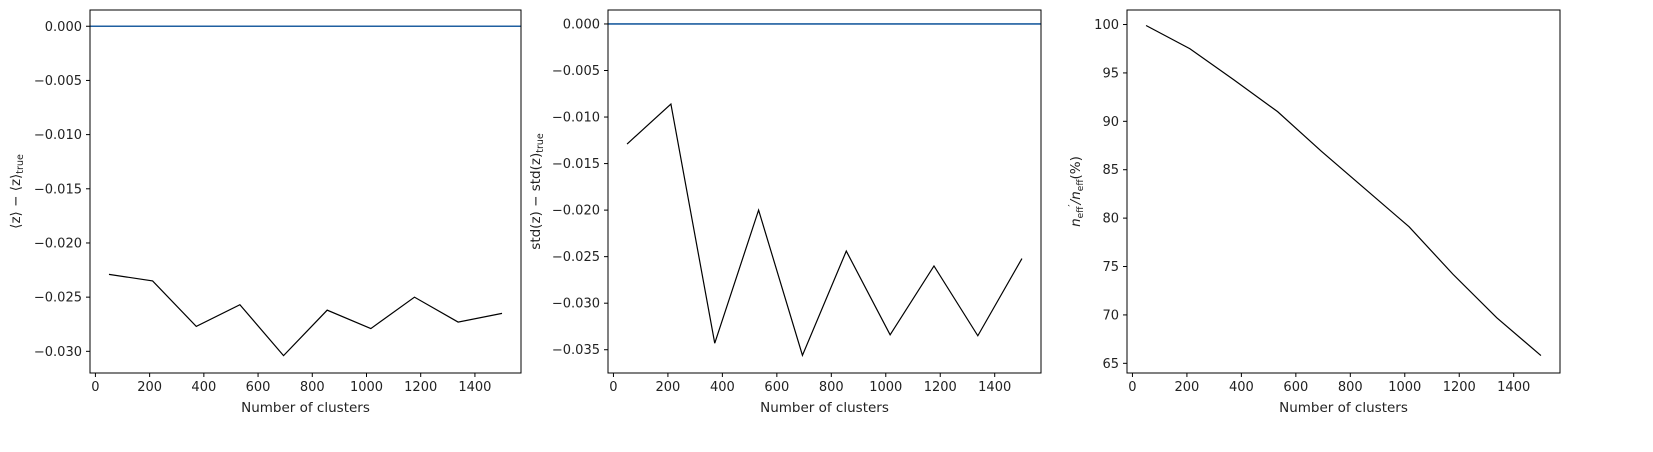 The width and height of the screenshot is (1653, 452). Describe the element at coordinates (576, 350) in the screenshot. I see `y-tick-label: −0.035` at that location.